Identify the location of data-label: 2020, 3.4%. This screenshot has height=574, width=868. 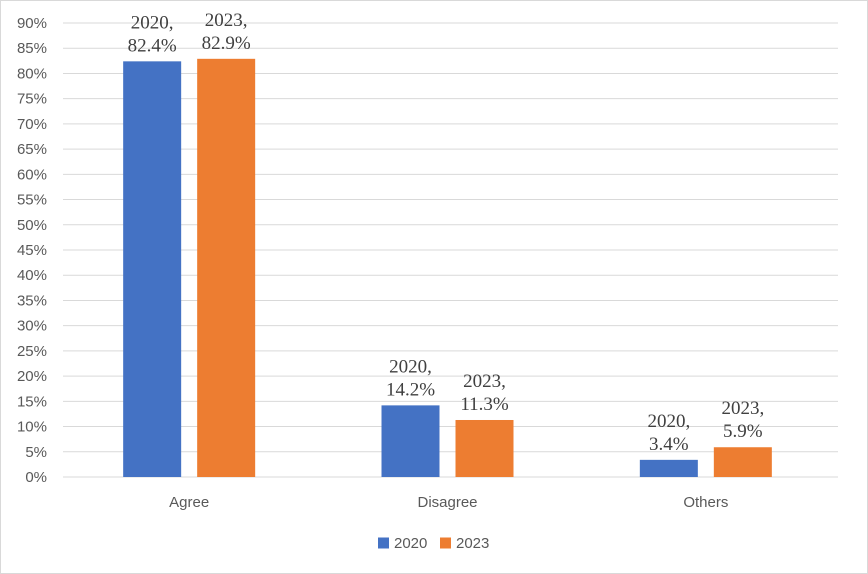
(668, 433).